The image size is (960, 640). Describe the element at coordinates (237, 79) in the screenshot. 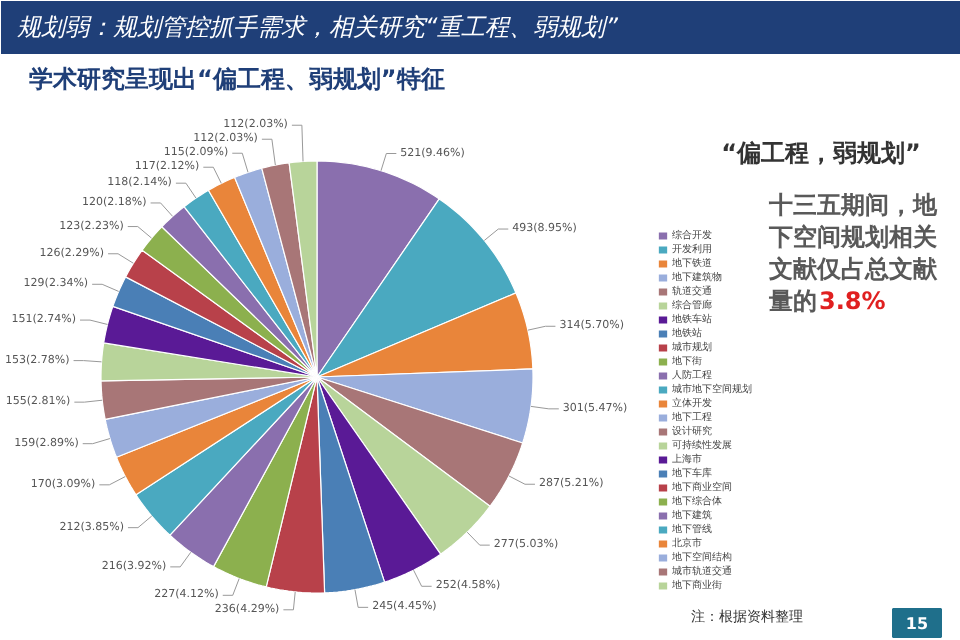

I see `chart-subtitle: 学术研究呈现出“偏工程、弱规划”特征` at that location.